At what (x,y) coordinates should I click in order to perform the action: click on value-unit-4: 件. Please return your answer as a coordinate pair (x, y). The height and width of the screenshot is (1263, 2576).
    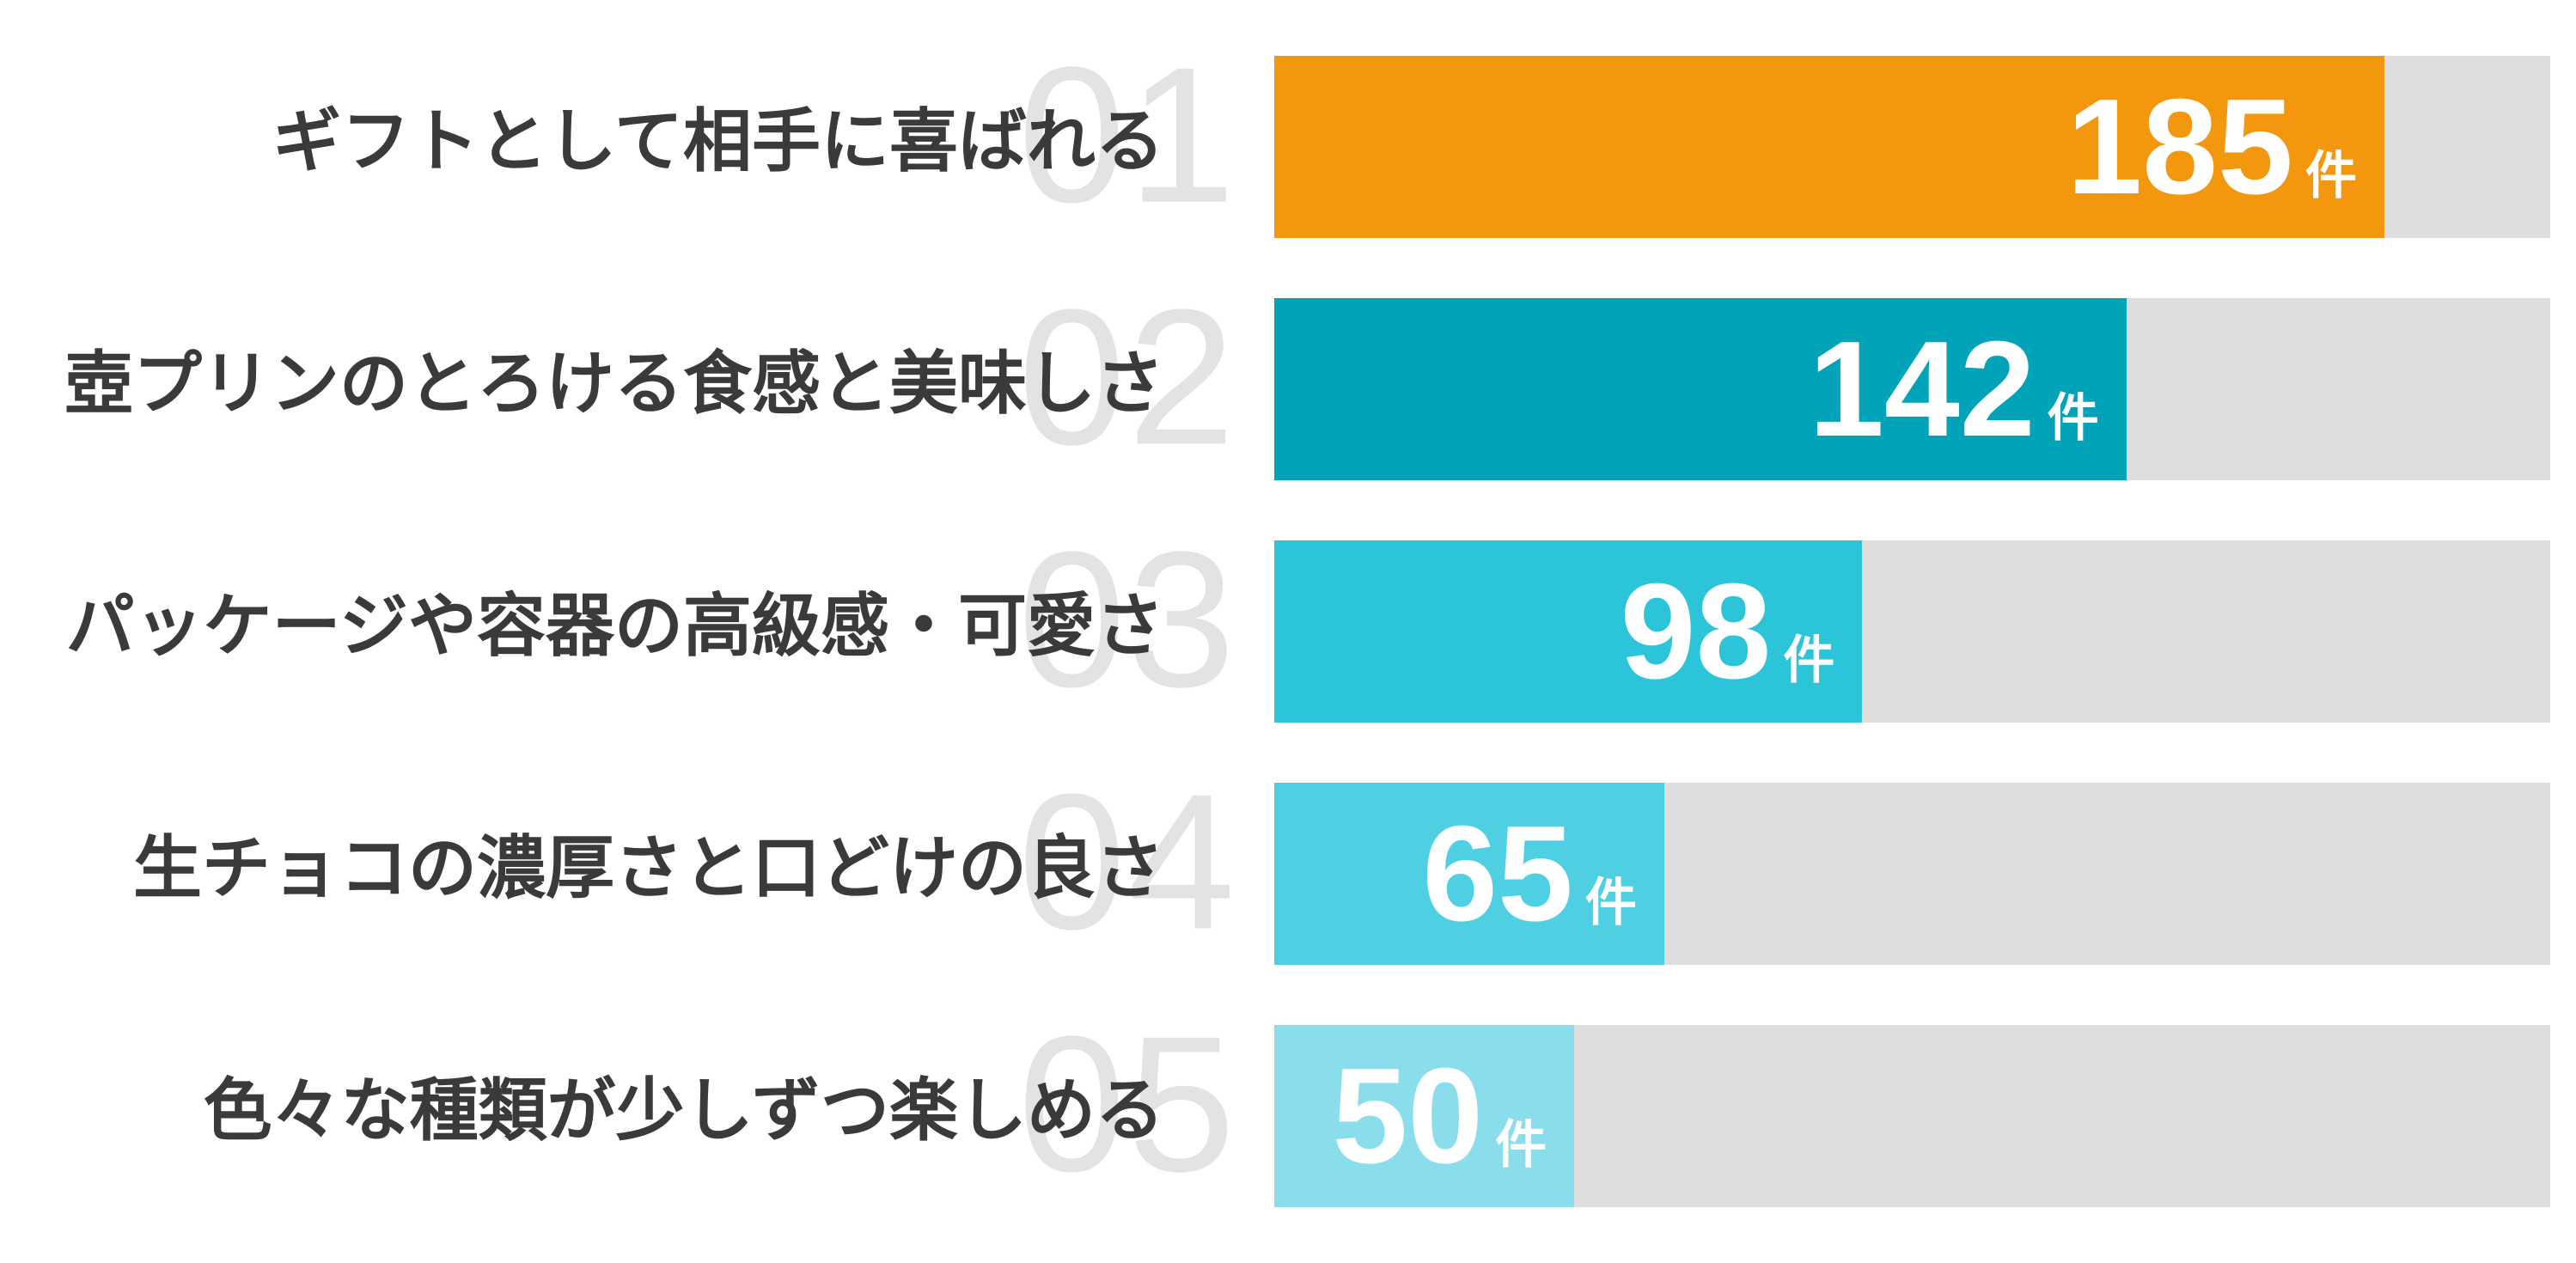
    Looking at the image, I should click on (1610, 902).